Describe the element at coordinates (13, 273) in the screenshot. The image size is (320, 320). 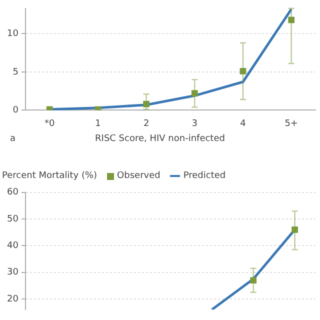
I see `y-tick-label: 30` at that location.